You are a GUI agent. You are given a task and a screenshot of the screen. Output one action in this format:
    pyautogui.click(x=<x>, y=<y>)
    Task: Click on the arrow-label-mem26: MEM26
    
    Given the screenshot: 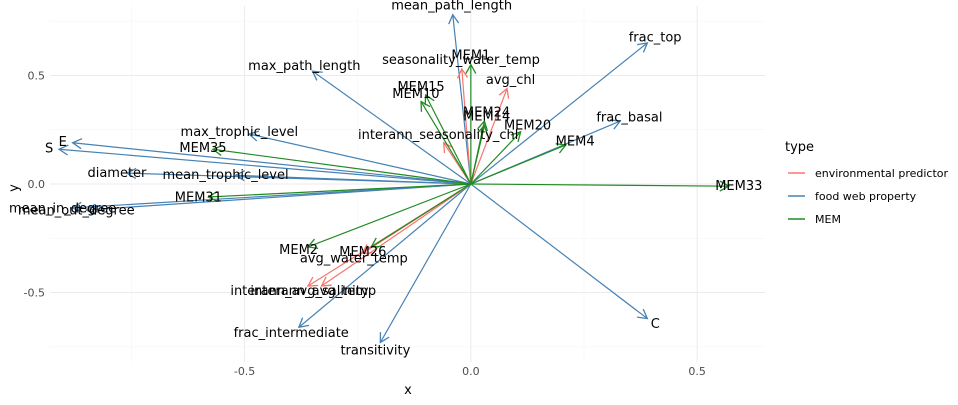 What is the action you would take?
    pyautogui.click(x=362, y=252)
    